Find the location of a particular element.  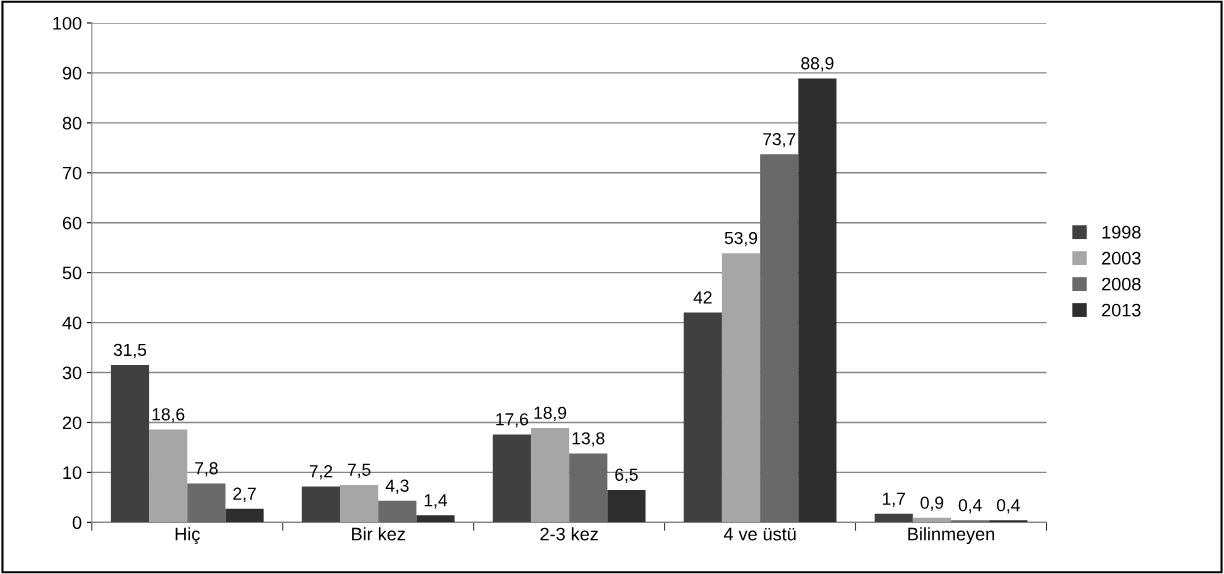

data-label: 2,7 is located at coordinates (244, 494).